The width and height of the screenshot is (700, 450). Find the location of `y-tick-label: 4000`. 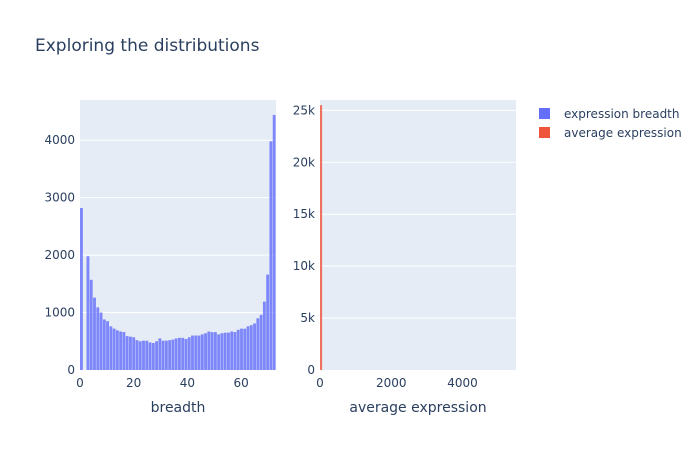

y-tick-label: 4000 is located at coordinates (59, 140).